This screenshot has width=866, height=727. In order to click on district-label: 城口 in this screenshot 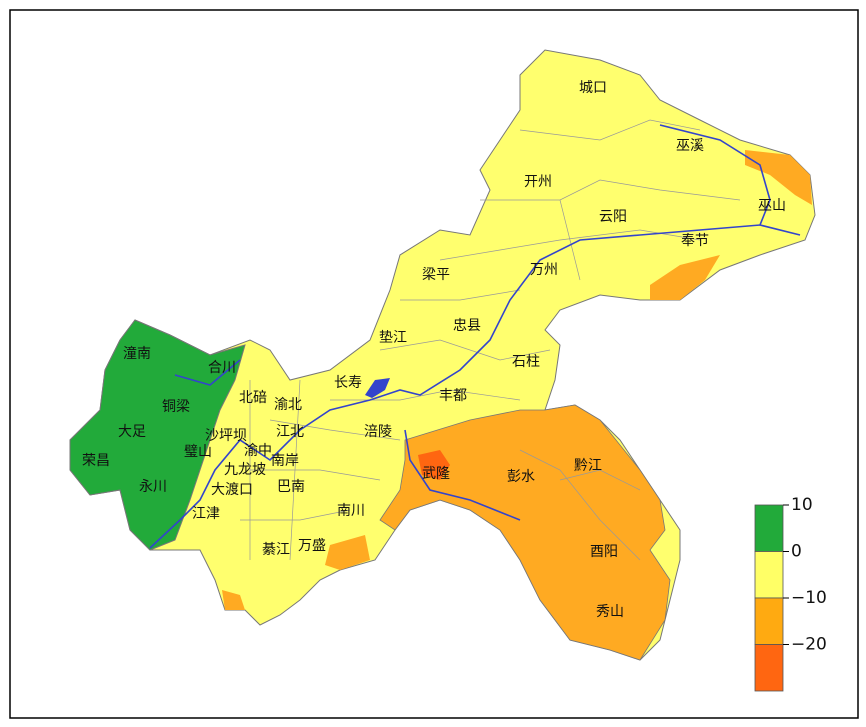, I will do `click(593, 88)`.